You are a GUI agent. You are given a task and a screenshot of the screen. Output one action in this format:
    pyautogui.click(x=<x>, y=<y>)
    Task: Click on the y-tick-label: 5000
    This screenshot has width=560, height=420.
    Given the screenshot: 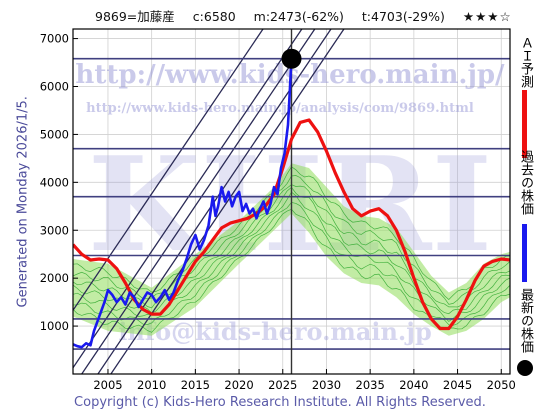 What is the action you would take?
    pyautogui.click(x=54, y=134)
    